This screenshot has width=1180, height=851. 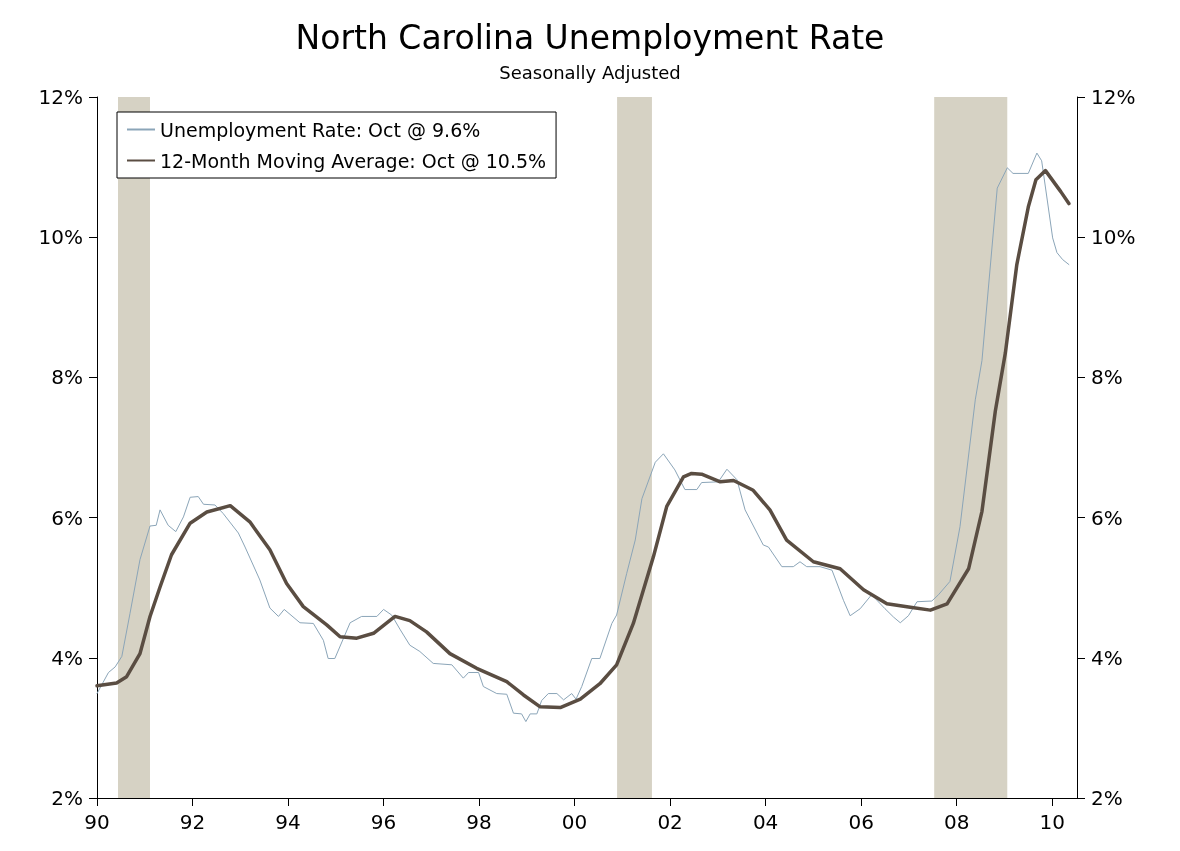 I want to click on y2-tick-label: 10%, so click(x=1113, y=237).